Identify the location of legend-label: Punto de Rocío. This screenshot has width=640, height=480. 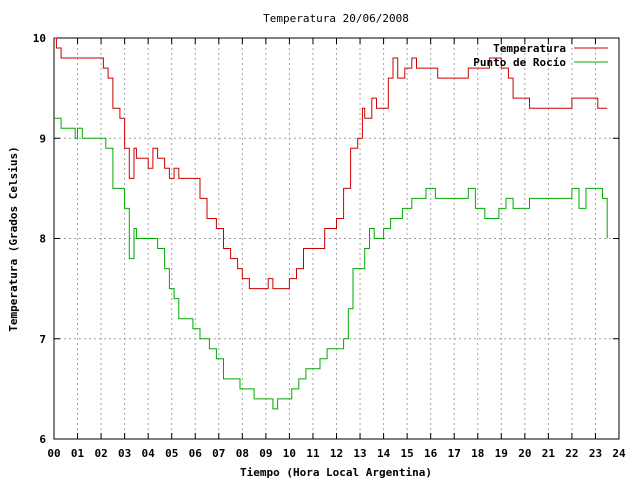
(519, 62).